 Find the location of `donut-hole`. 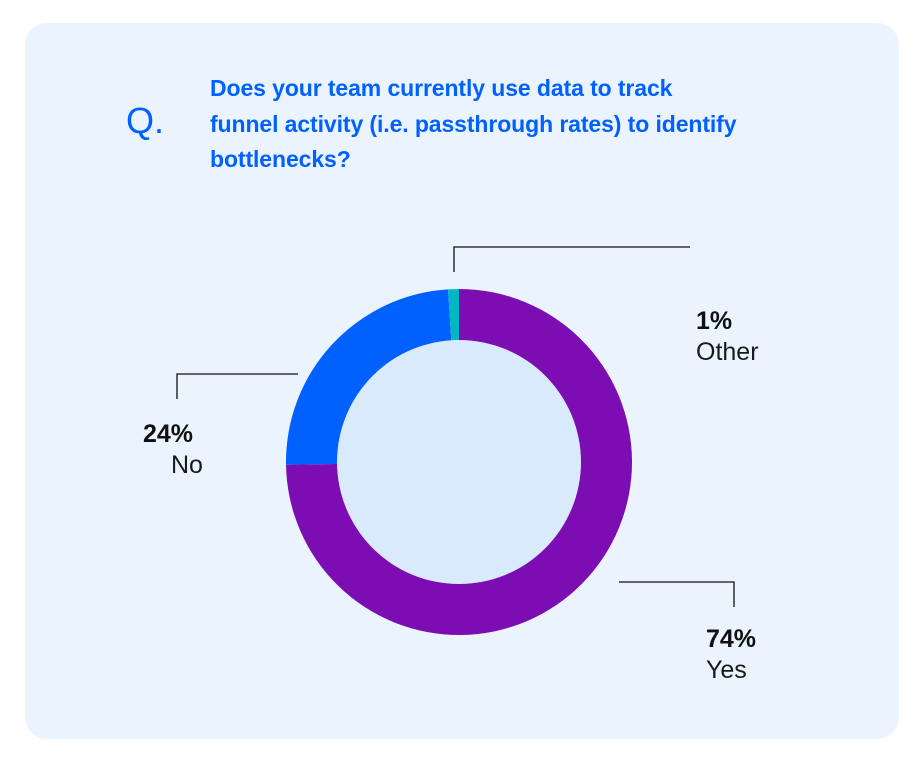

donut-hole is located at coordinates (459, 462).